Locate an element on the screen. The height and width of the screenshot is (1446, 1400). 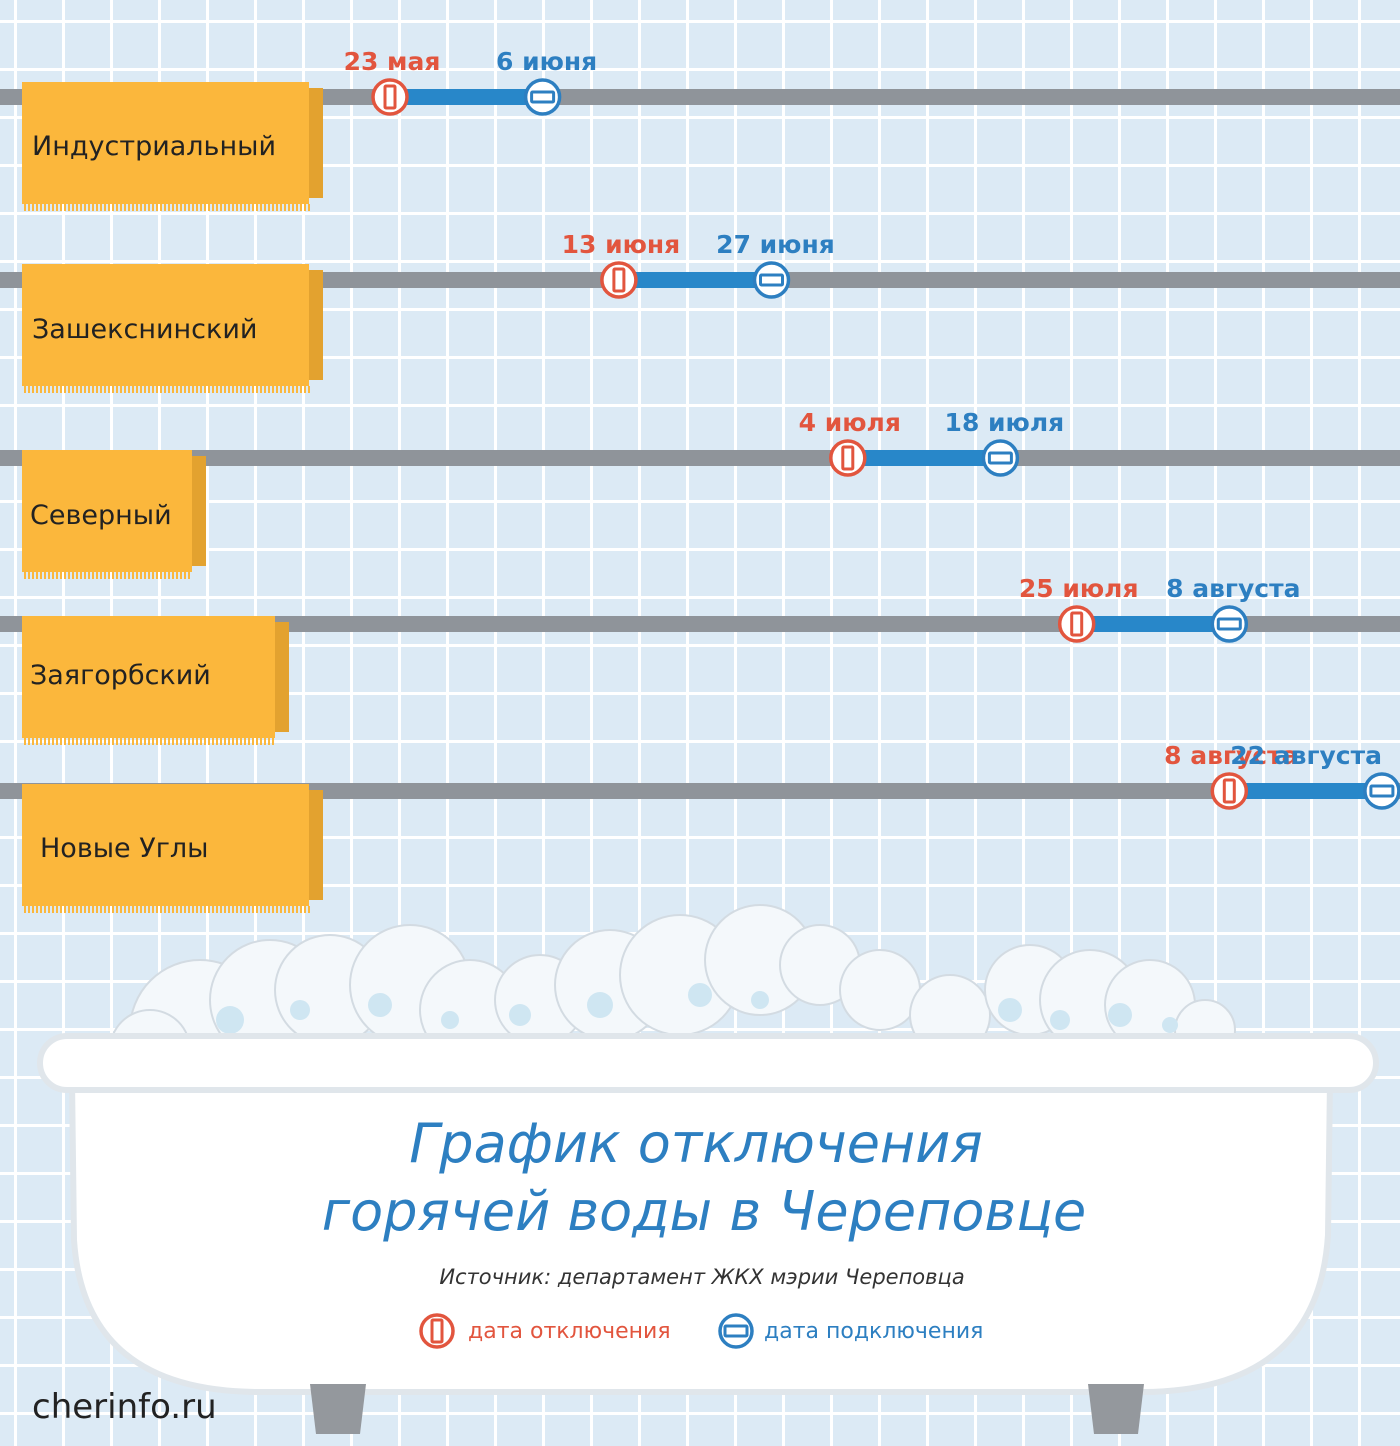
towel is located at coordinates (165, 325).